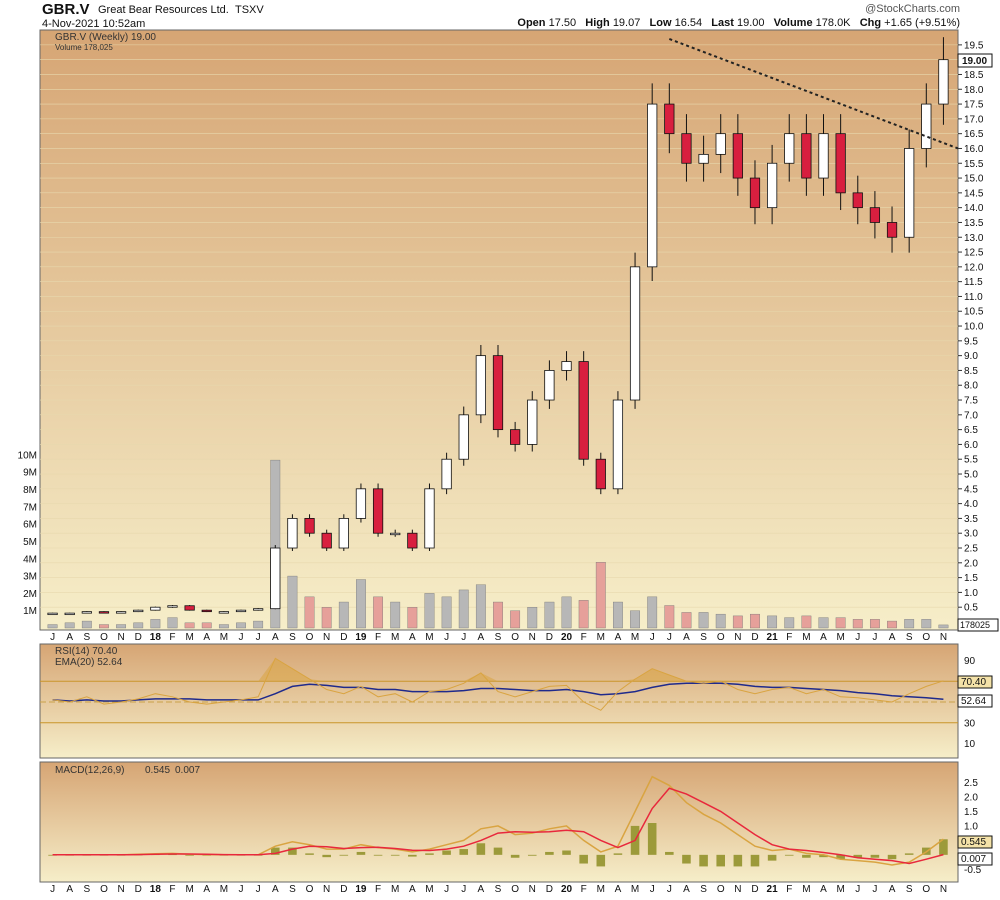 This screenshot has width=1000, height=900. I want to click on company-name: Great Bear Resources Ltd. TSXV, so click(181, 10).